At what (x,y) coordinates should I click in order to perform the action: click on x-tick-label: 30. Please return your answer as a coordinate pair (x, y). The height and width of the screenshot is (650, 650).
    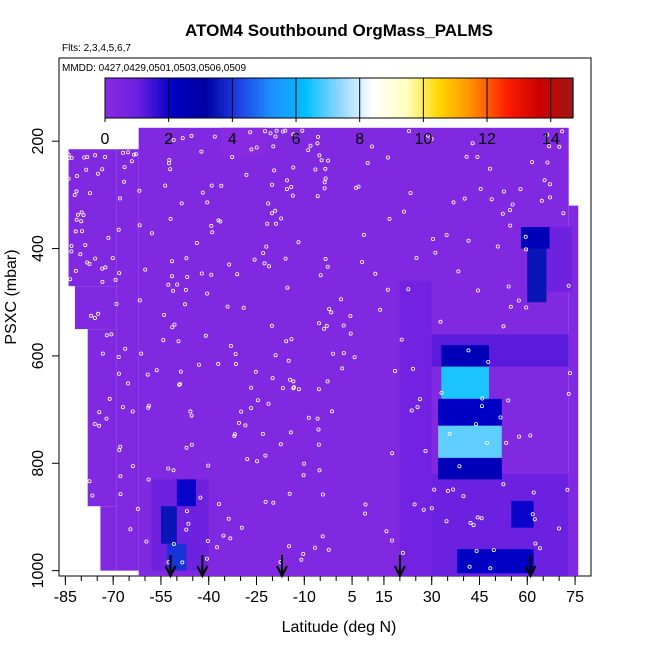
    Looking at the image, I should click on (432, 597).